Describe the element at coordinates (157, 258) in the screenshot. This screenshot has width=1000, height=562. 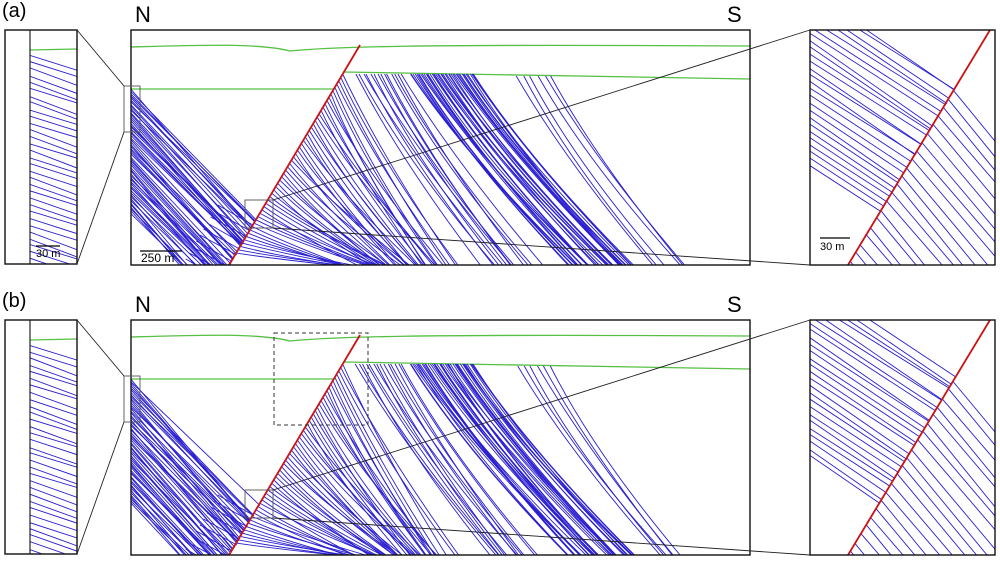
I see `main-scale-label: 250 m` at that location.